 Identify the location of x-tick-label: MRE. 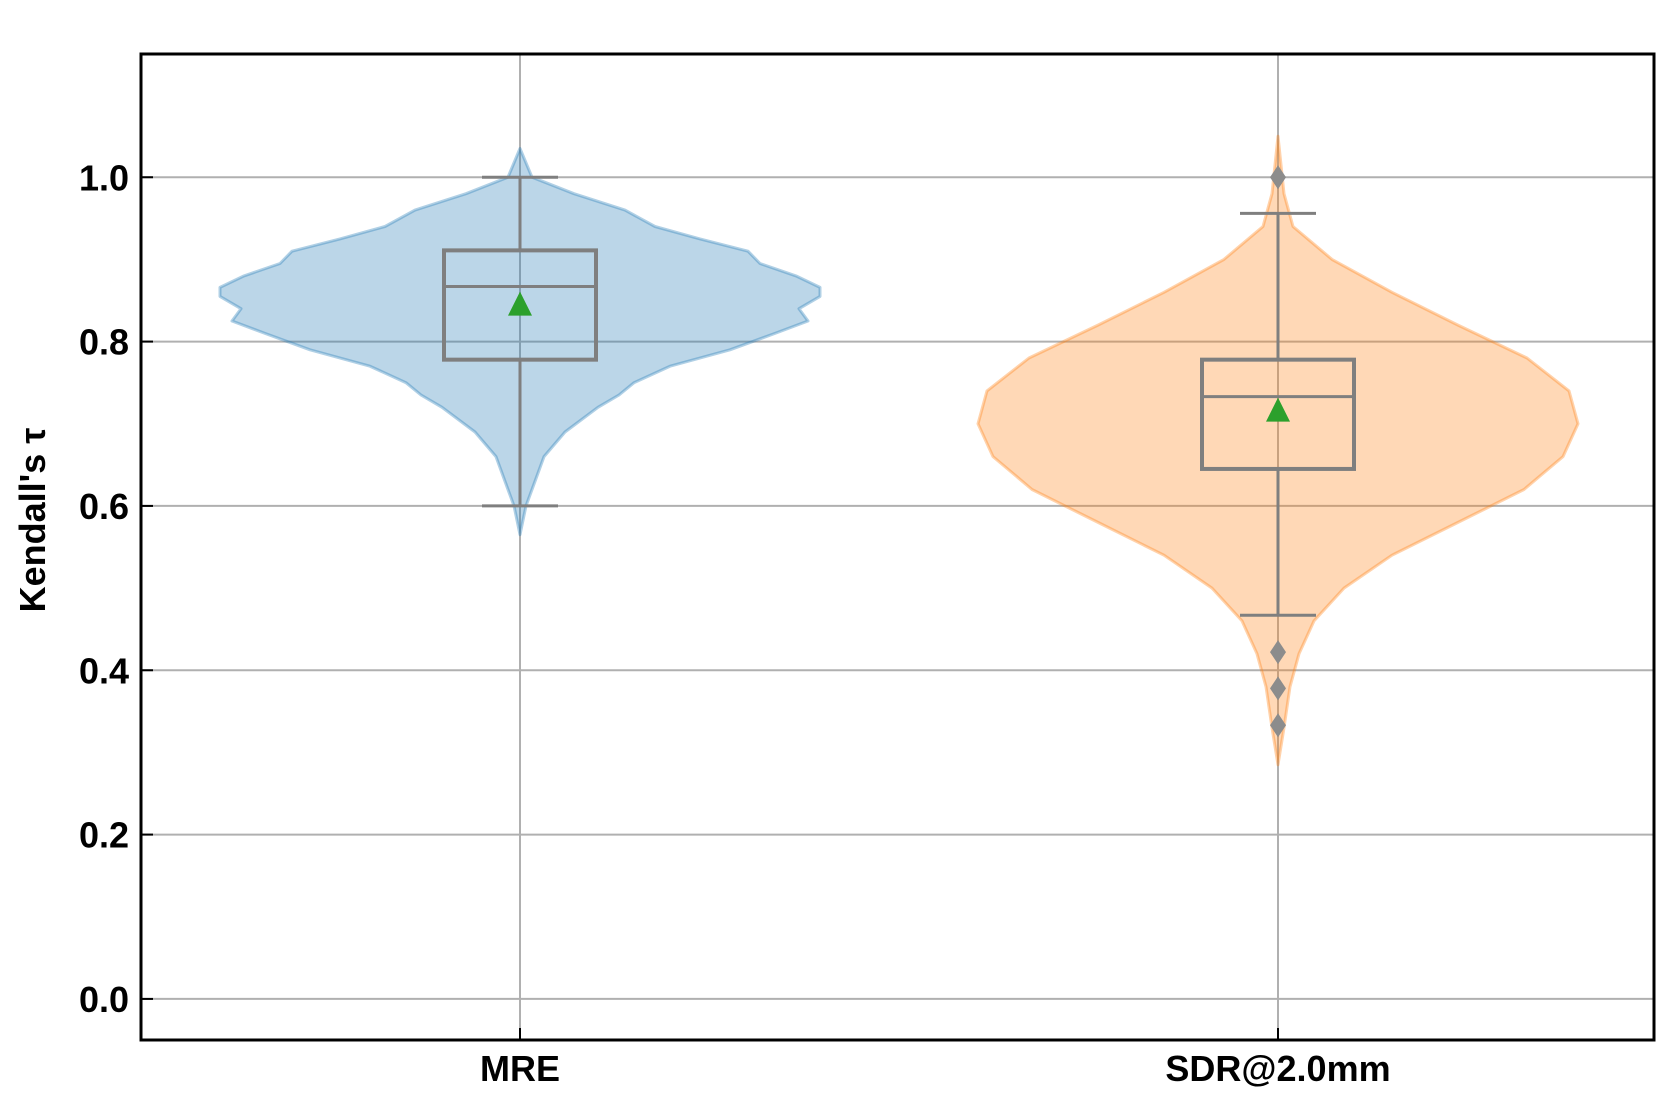
(520, 1068).